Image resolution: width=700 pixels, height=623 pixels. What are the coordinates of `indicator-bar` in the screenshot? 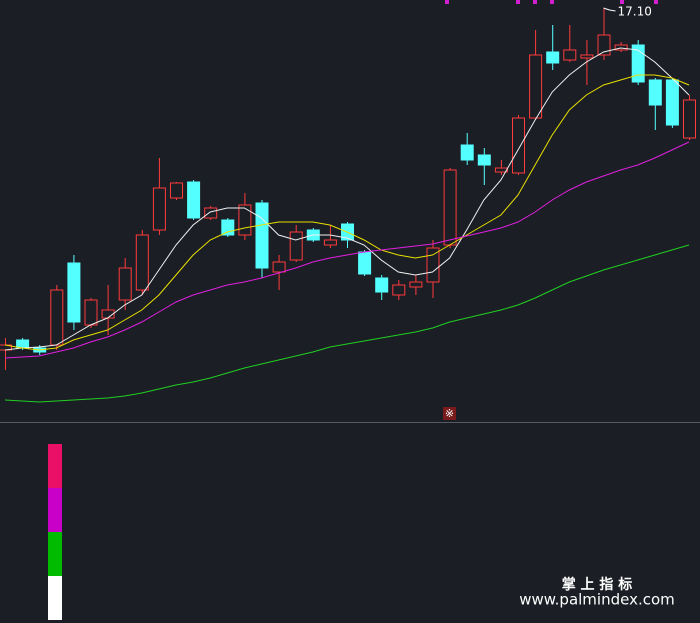 It's located at (55, 532).